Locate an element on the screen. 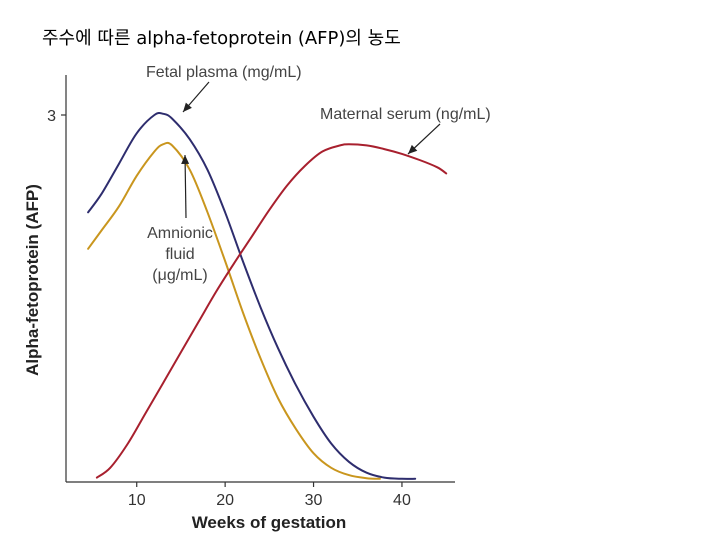 This screenshot has height=540, width=720. fetal-plasma-annotation: Fetal plasma (mg/mL) is located at coordinates (224, 72).